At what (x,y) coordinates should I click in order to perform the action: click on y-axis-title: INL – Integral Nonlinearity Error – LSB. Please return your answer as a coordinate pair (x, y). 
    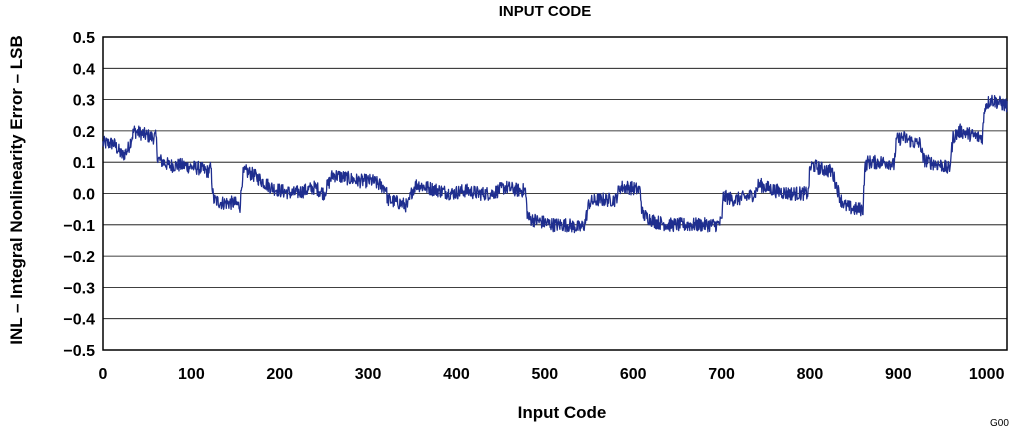
    Looking at the image, I should click on (16, 190).